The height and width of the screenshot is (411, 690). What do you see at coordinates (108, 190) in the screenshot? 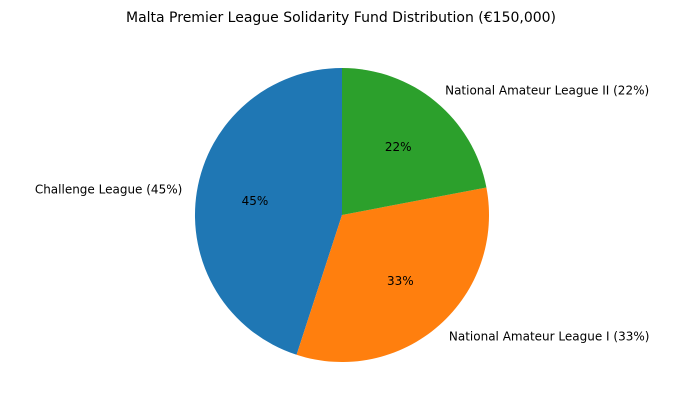
I see `slice-label-0: Challenge League (45%)` at bounding box center [108, 190].